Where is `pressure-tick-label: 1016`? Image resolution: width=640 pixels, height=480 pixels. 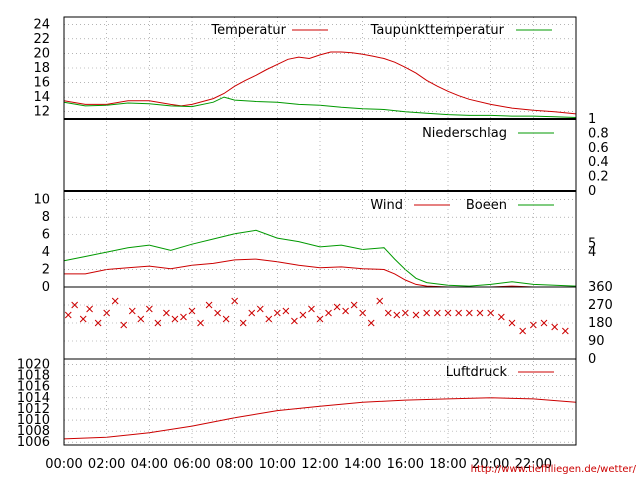 pressure-tick-label: 1016 is located at coordinates (33, 387).